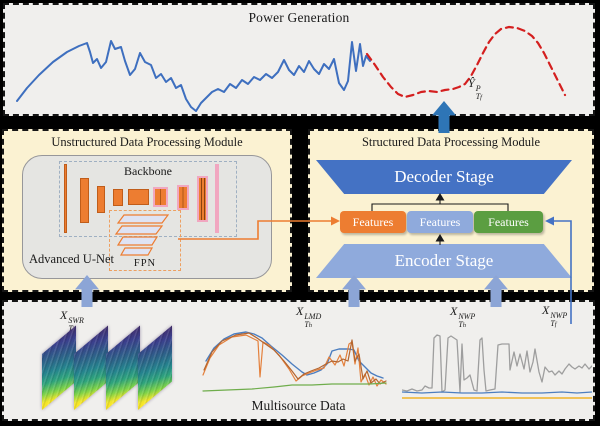 The image size is (600, 426). Describe the element at coordinates (451, 142) in the screenshot. I see `structured-module-title: Structured Data Processing Module` at that location.